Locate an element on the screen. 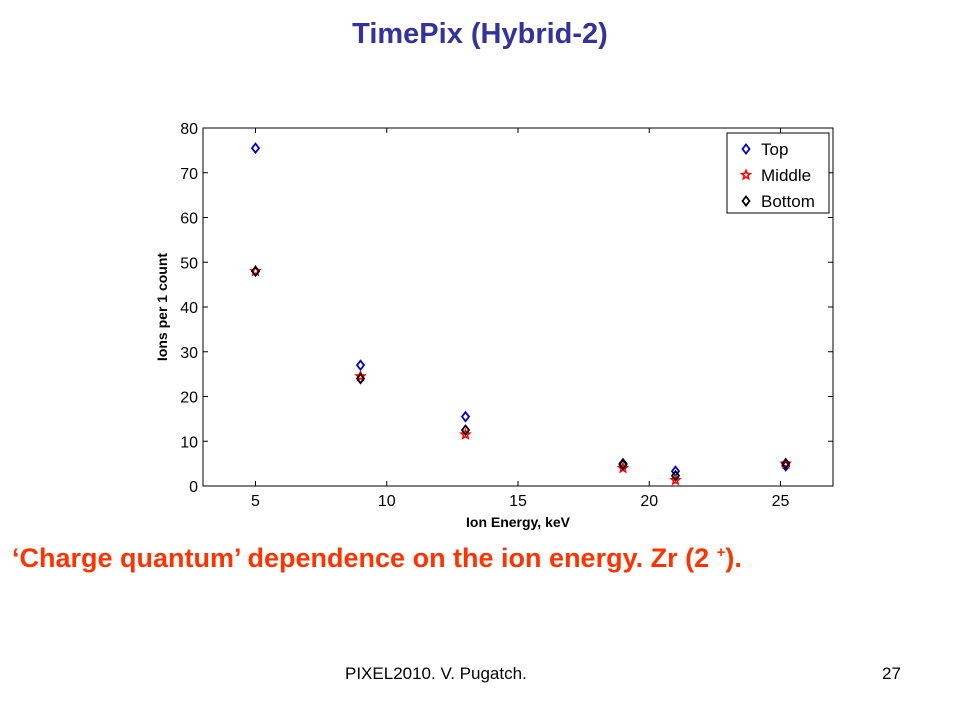 This screenshot has height=720, width=960. x-axis-label: Ion Energy, keV is located at coordinates (518, 522).